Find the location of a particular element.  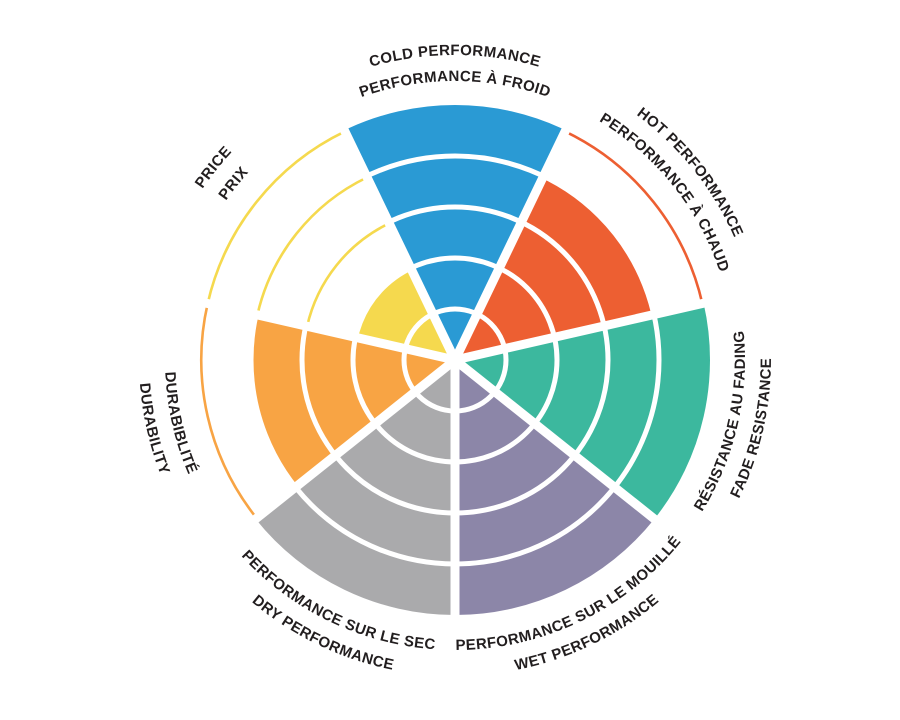

segment-dry-fill is located at coordinates (355, 487).